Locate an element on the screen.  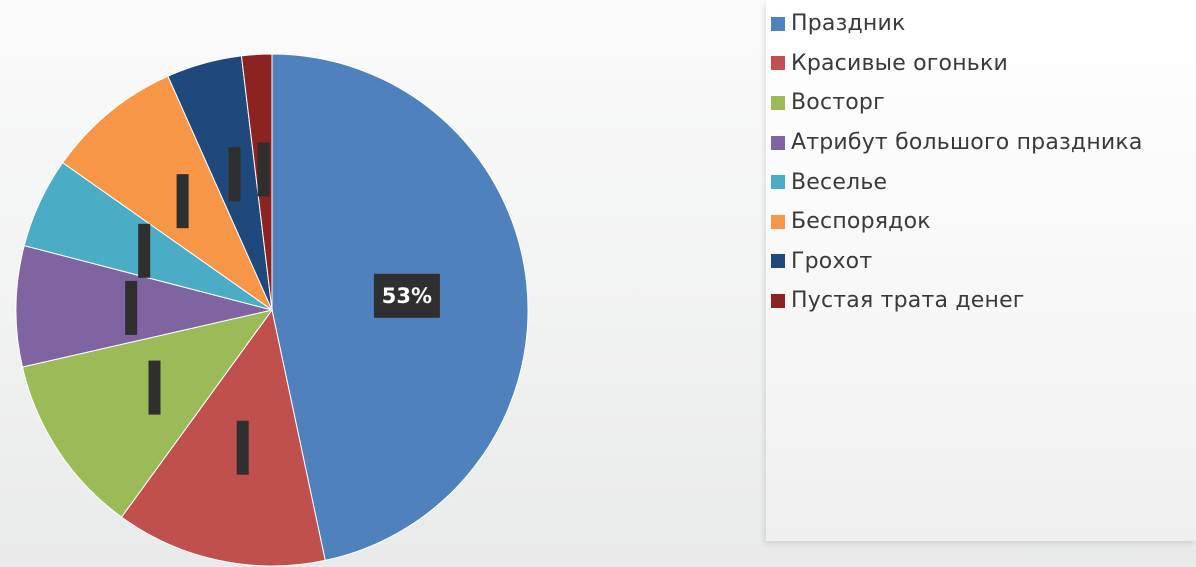
legend-label: Атрибут большого праздника is located at coordinates (967, 143).